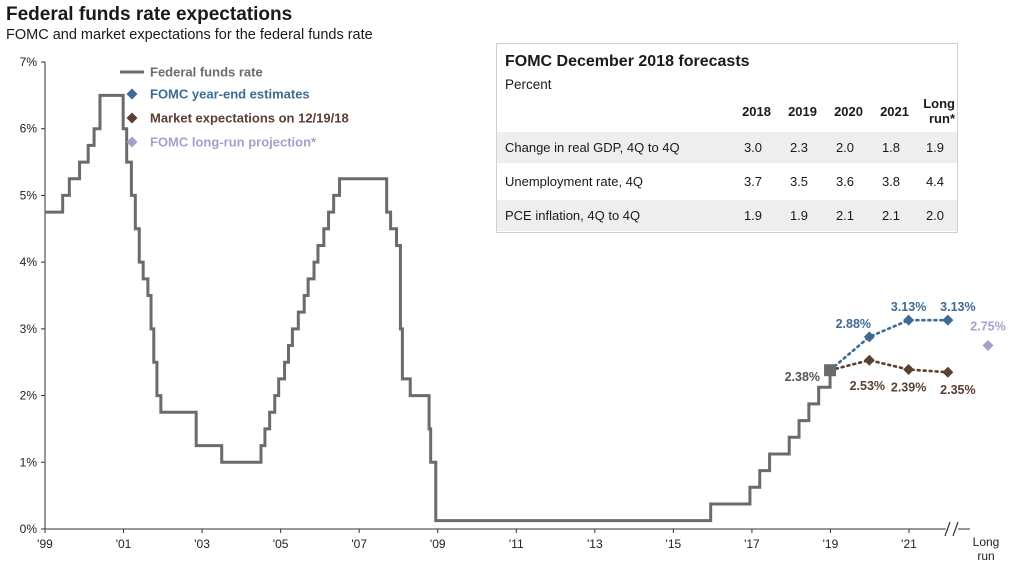 The height and width of the screenshot is (566, 1026). What do you see at coordinates (249, 118) in the screenshot?
I see `legend-item-label: Market expectations on 12/19/18` at bounding box center [249, 118].